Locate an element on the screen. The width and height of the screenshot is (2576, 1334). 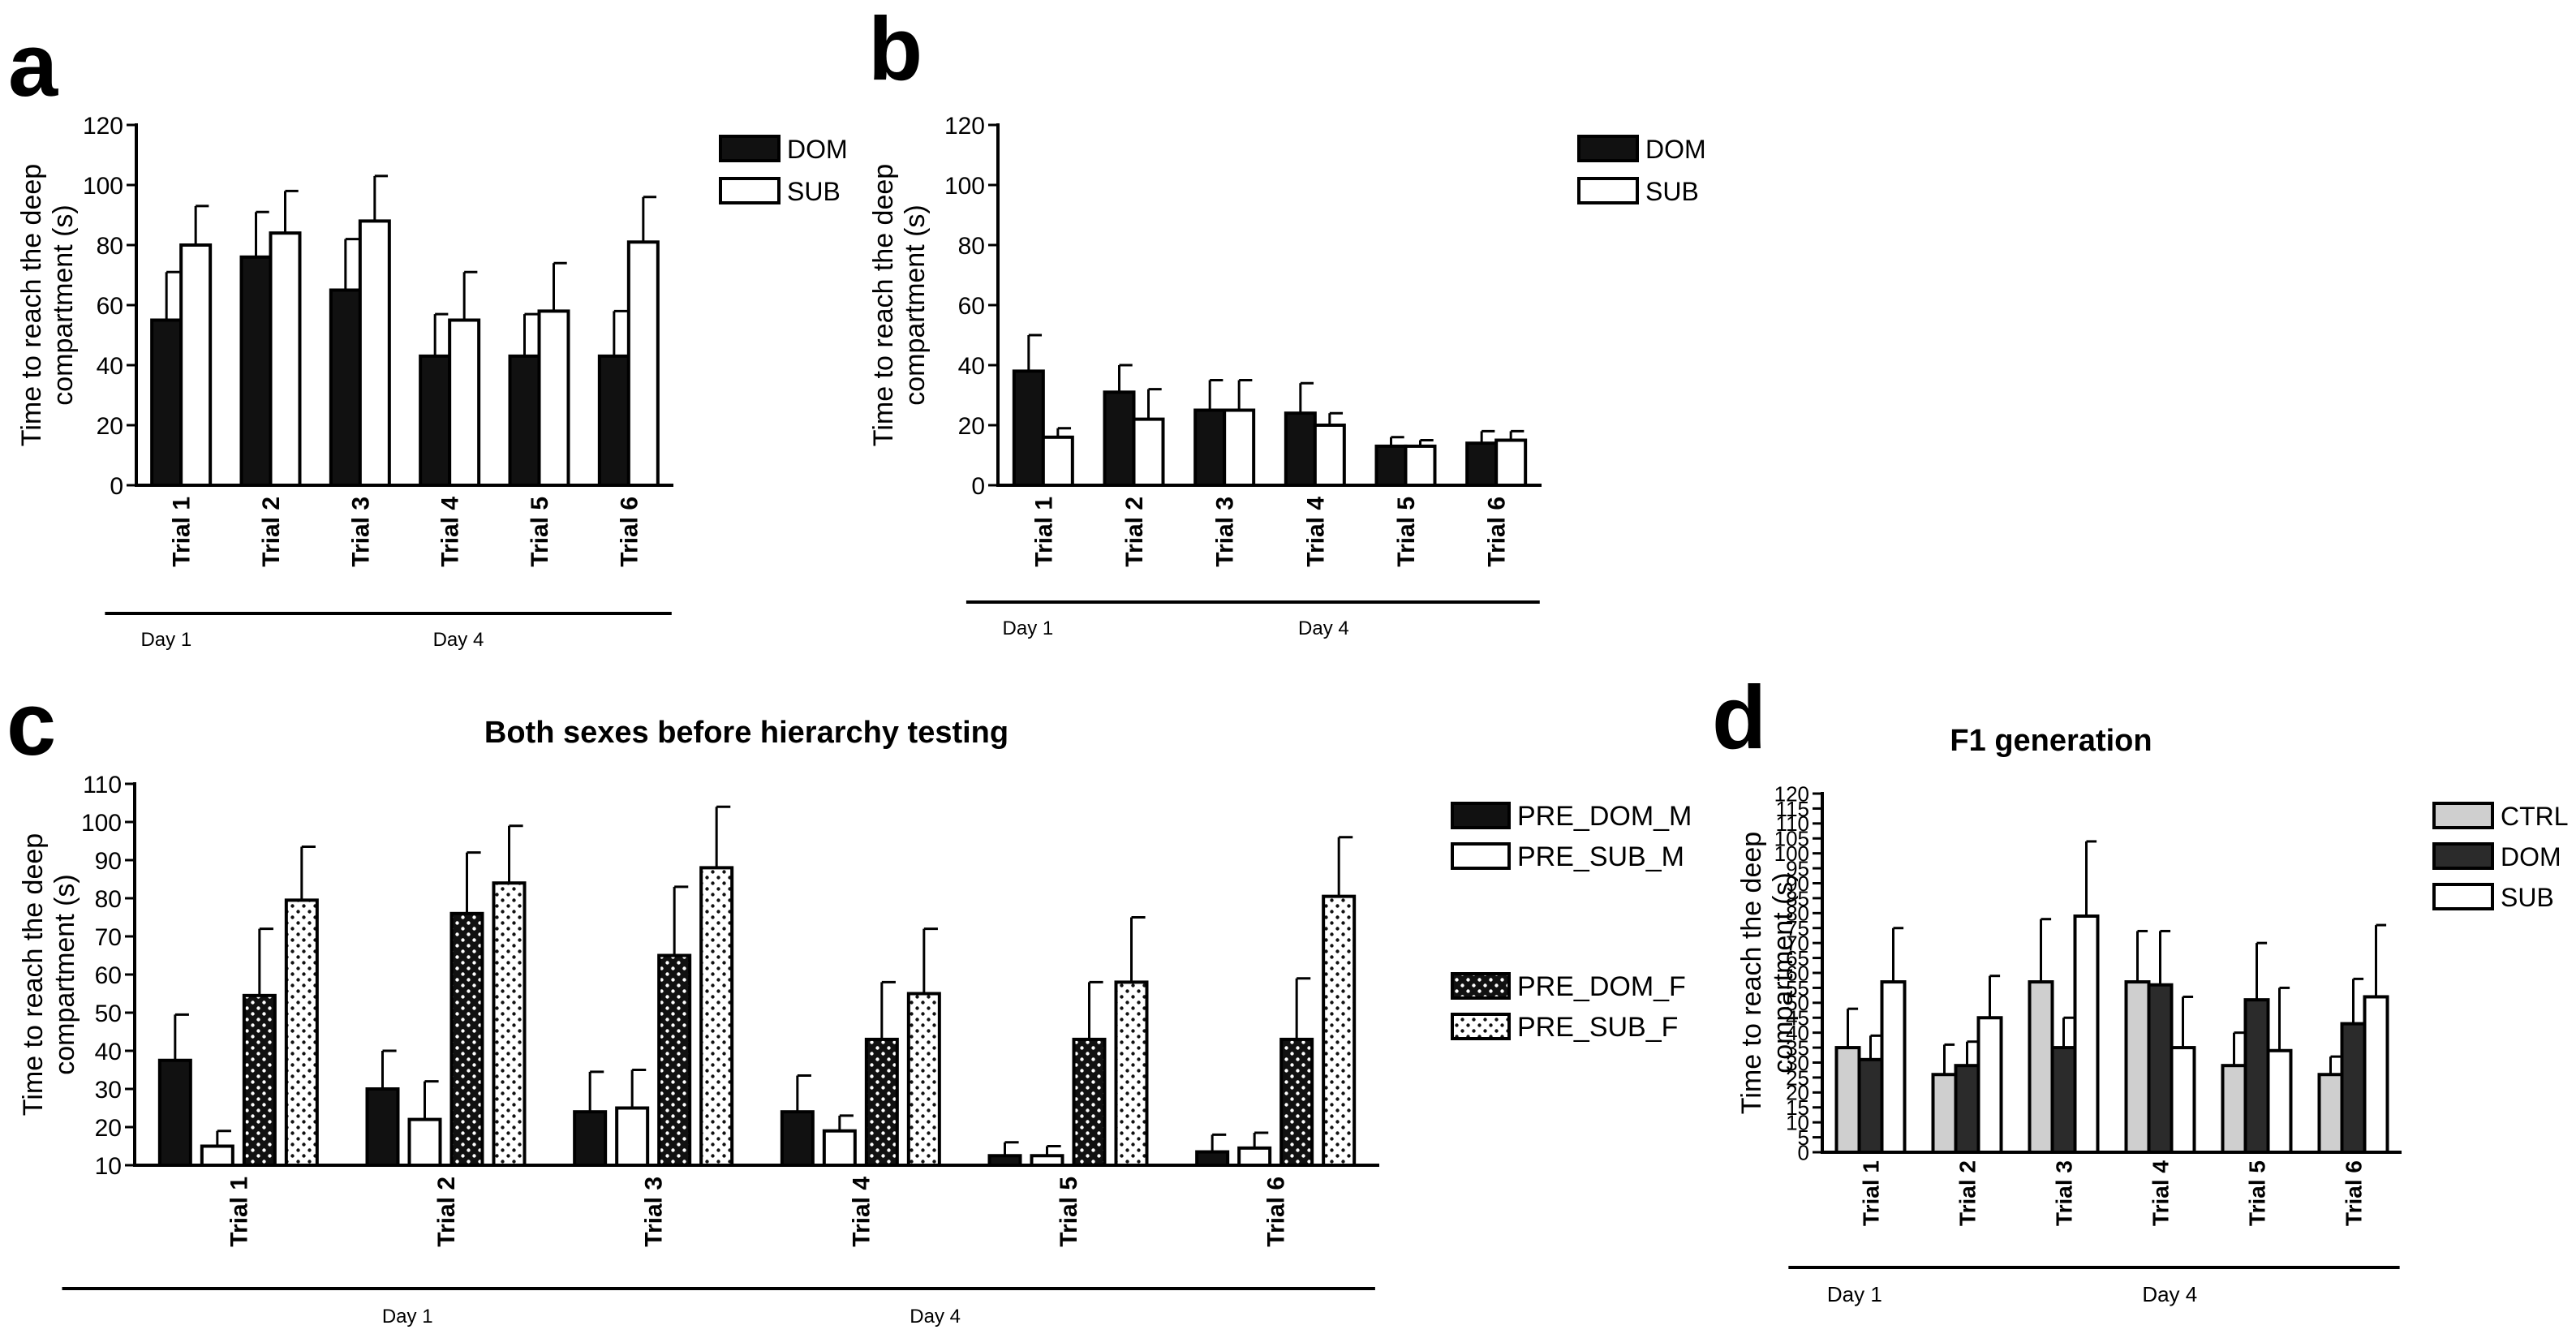
panel-letter: c is located at coordinates (31, 724).